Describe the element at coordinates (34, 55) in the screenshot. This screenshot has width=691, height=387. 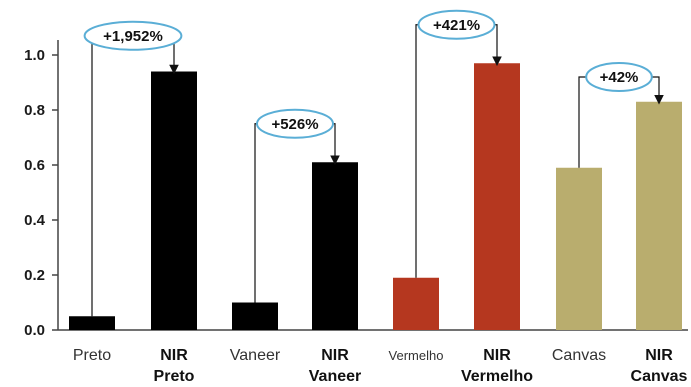
I see `y-tick-label: 1.0` at that location.